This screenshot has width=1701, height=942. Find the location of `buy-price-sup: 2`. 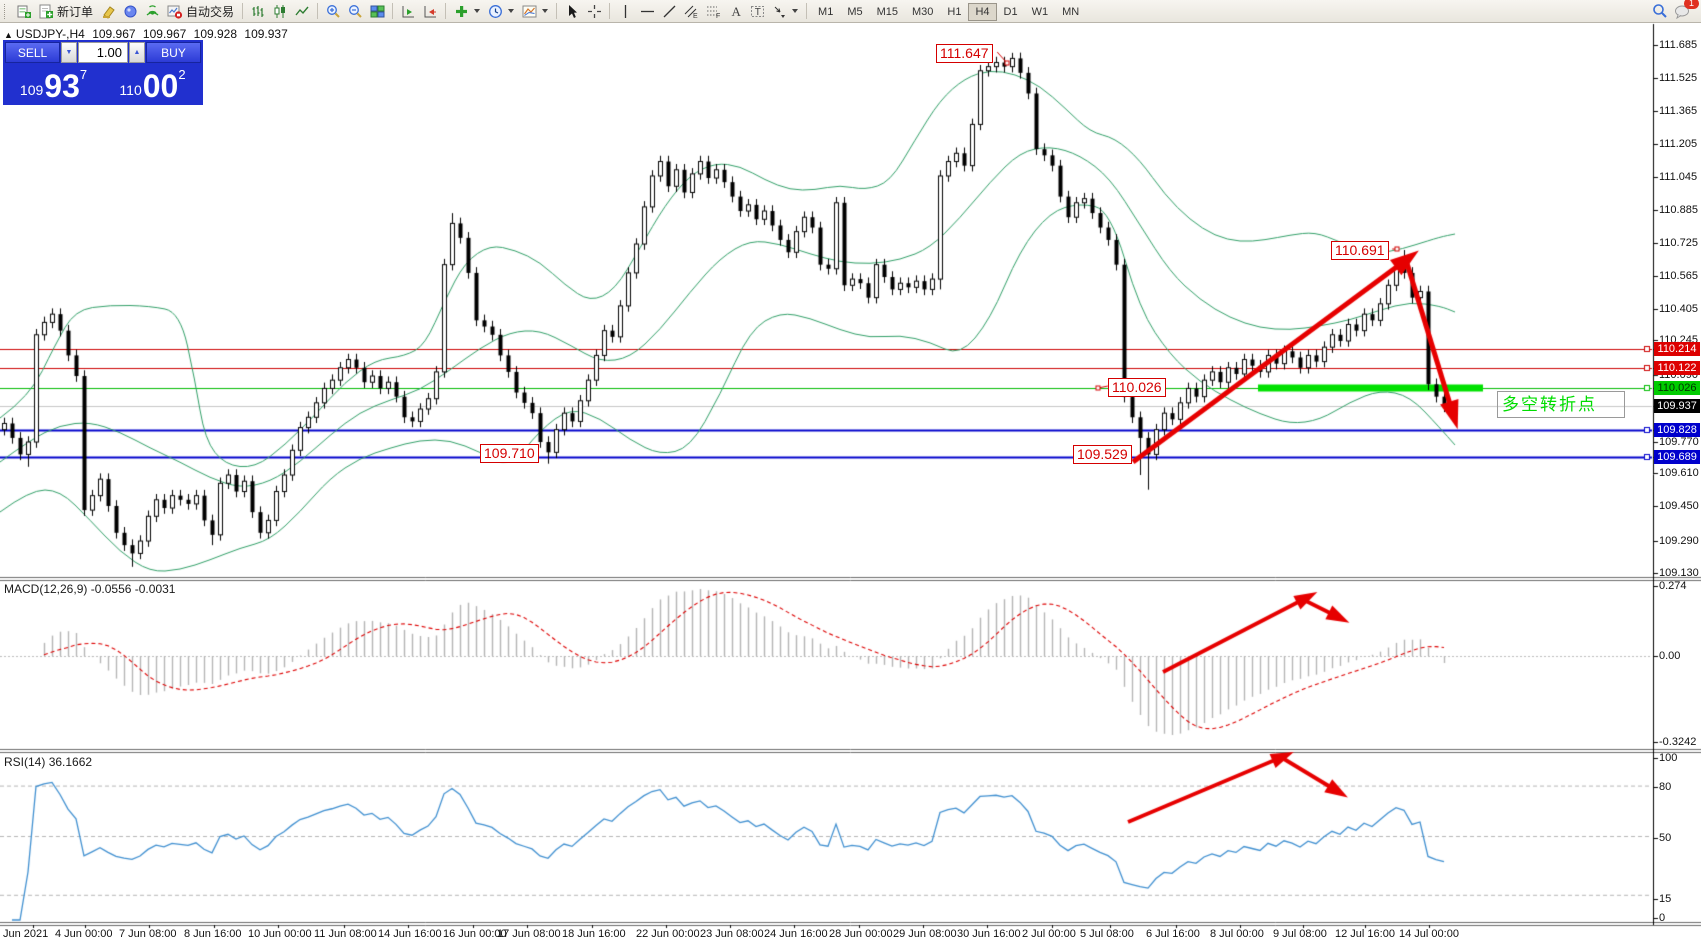

buy-price-sup: 2 is located at coordinates (182, 74).